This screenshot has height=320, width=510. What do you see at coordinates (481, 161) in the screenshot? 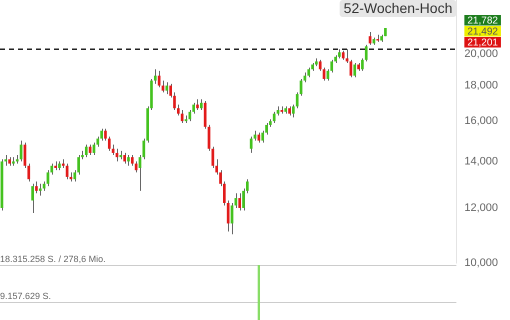
I see `y-tick-label: 14,000` at bounding box center [481, 161].